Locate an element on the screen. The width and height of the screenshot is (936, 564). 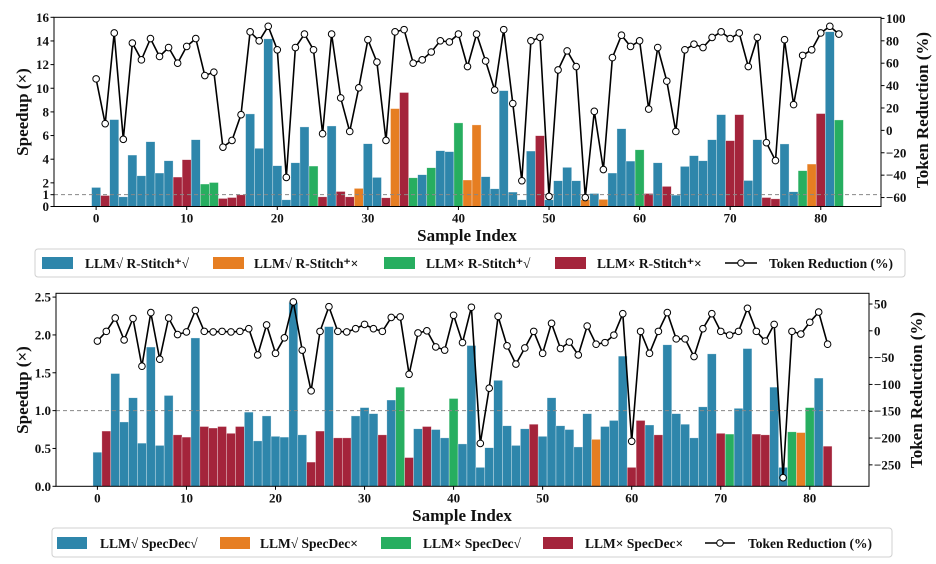
x-tick-label: 10 is located at coordinates (186, 497).